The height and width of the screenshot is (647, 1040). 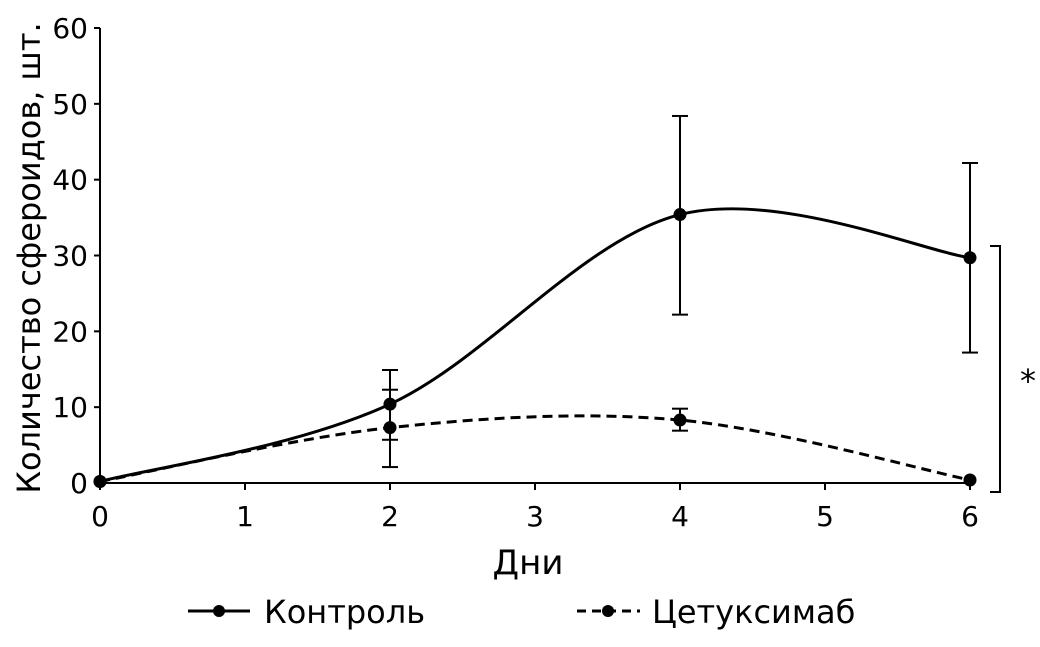 I want to click on legend-label-control: Контроль, so click(x=344, y=612).